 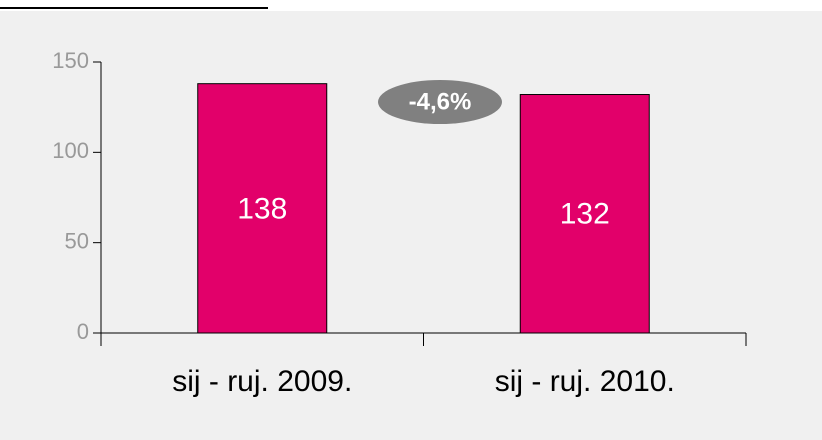 What do you see at coordinates (70, 150) in the screenshot?
I see `y-tick-label: 100` at bounding box center [70, 150].